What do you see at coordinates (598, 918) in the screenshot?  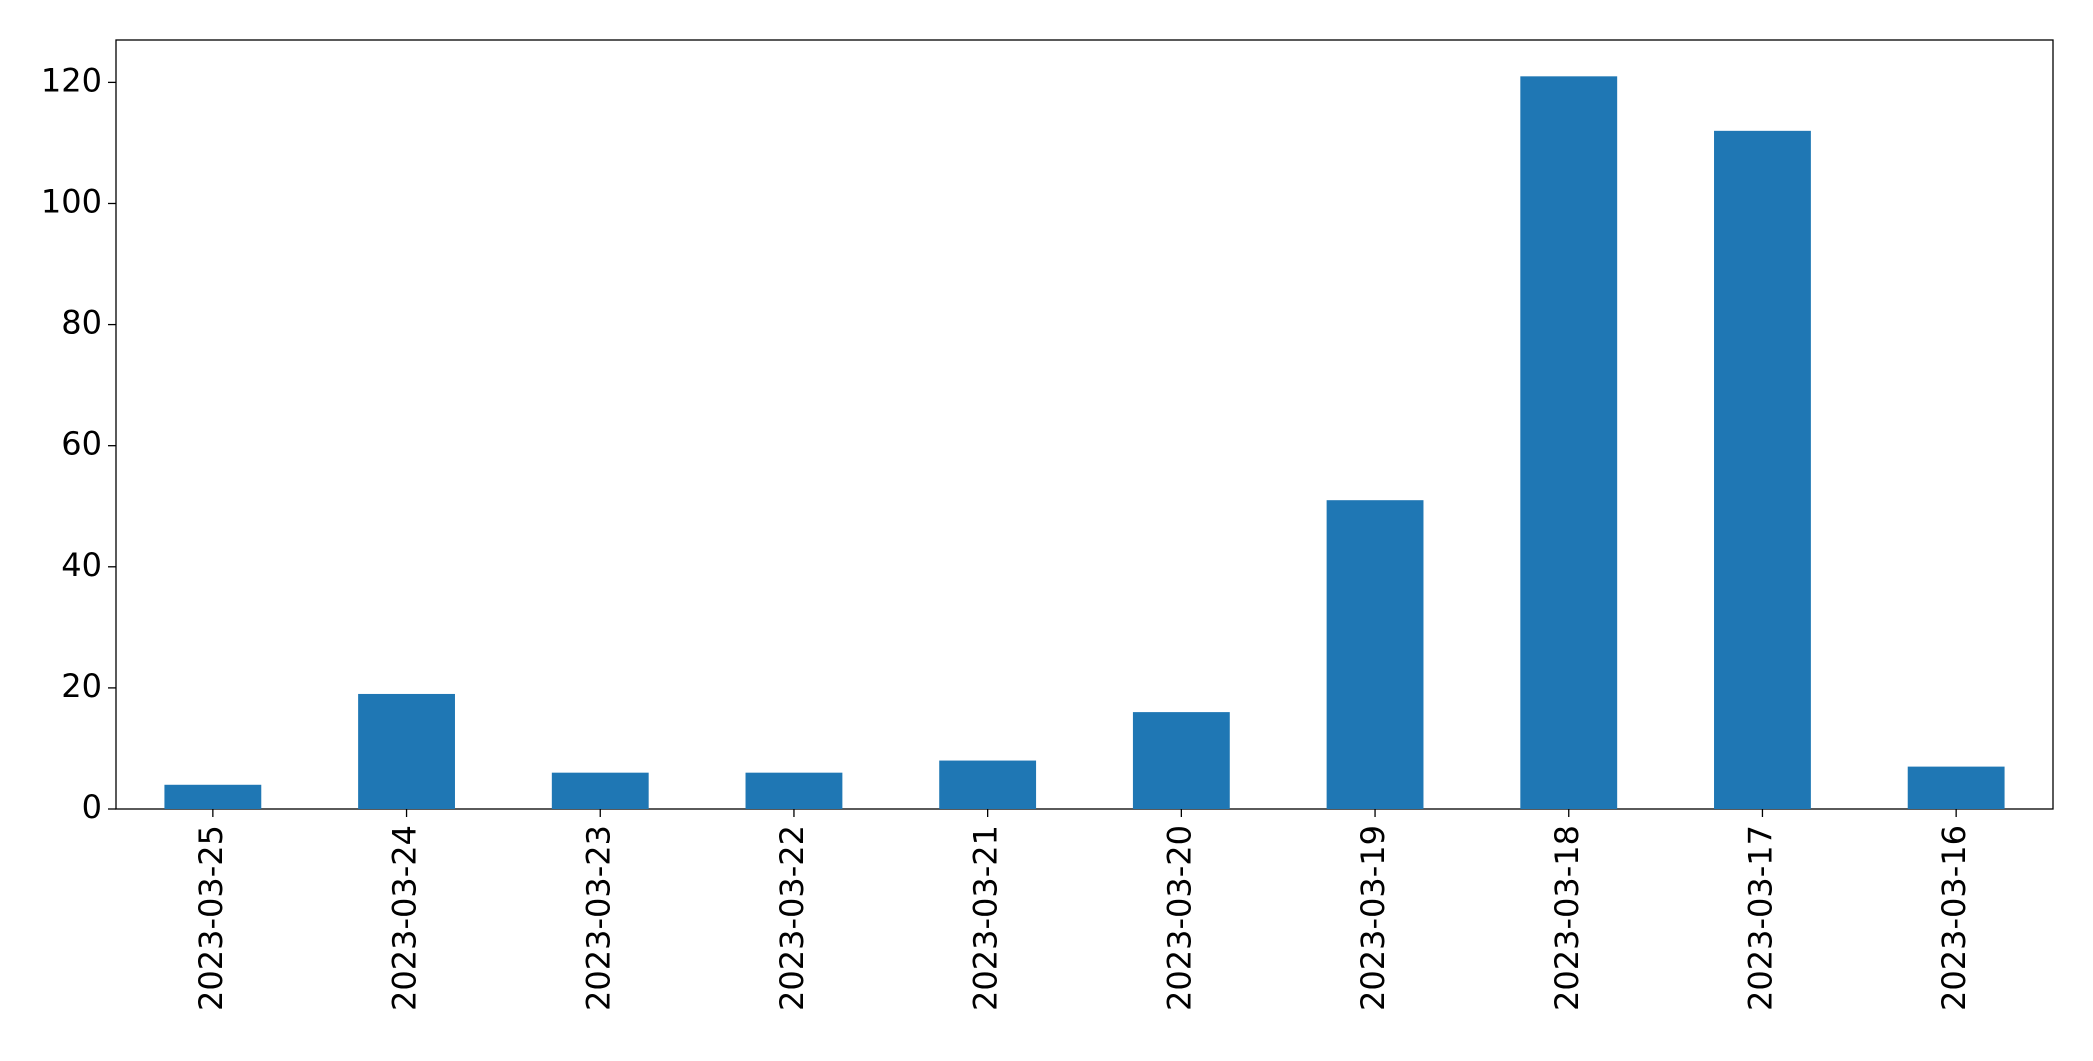 I see `x-tick-label: 2023-03-23` at bounding box center [598, 918].